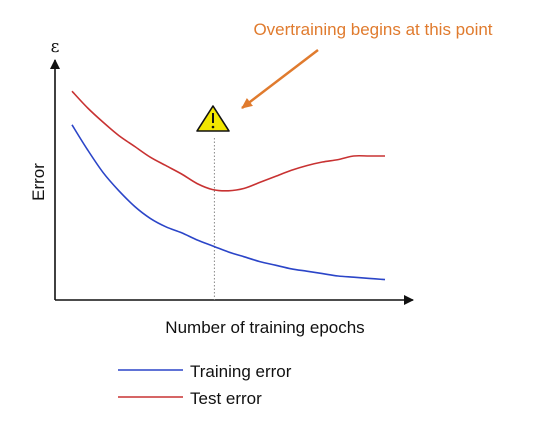 This screenshot has height=437, width=536. I want to click on legend-label-test-error: Test error, so click(226, 398).